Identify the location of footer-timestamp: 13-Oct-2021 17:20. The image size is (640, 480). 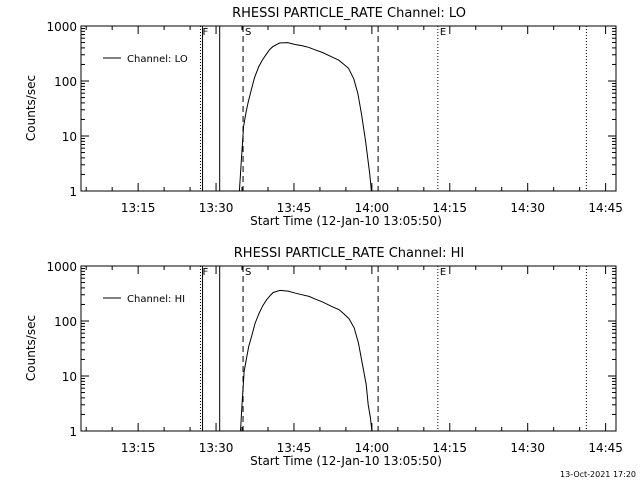
(598, 474).